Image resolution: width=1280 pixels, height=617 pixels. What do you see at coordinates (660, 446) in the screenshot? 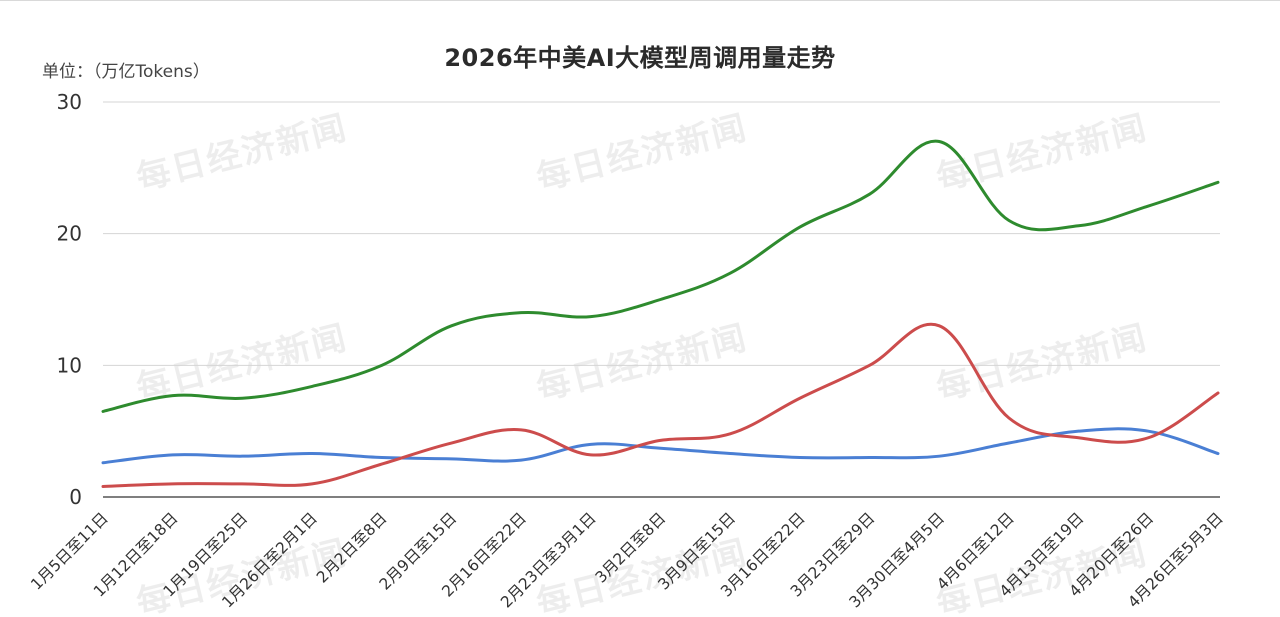
I see `series-line-blue` at bounding box center [660, 446].